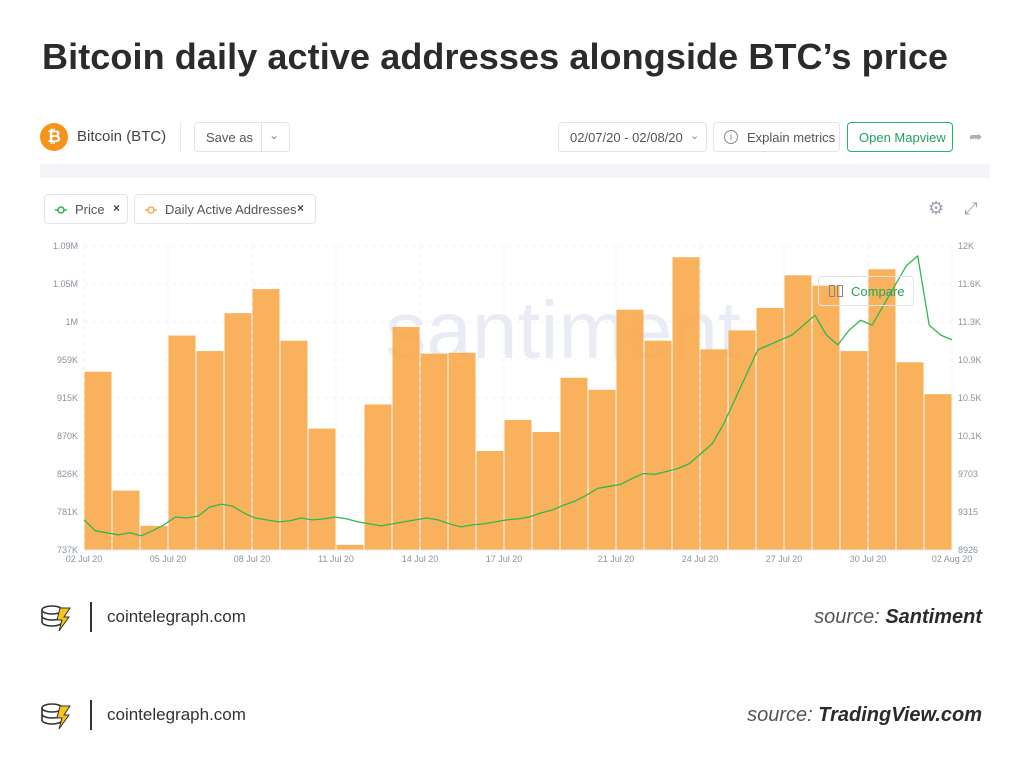 The image size is (1024, 774). What do you see at coordinates (968, 550) in the screenshot?
I see `right-axis-tick-label: 8926` at bounding box center [968, 550].